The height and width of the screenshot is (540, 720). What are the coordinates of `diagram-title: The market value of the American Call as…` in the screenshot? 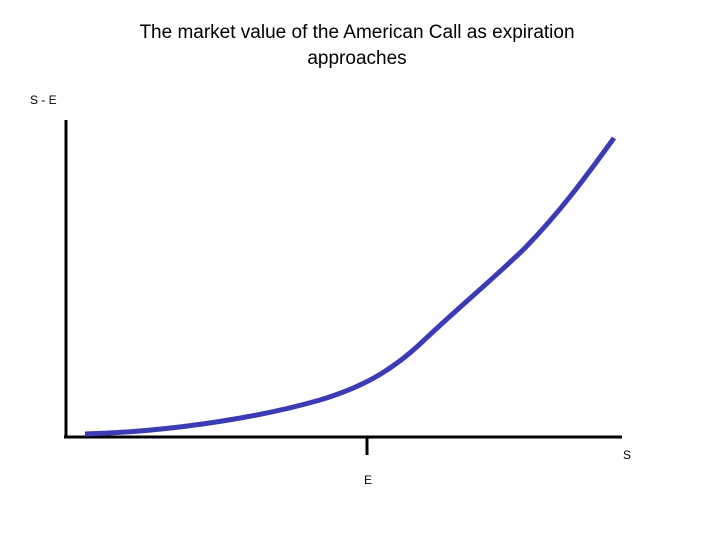 It's located at (357, 45).